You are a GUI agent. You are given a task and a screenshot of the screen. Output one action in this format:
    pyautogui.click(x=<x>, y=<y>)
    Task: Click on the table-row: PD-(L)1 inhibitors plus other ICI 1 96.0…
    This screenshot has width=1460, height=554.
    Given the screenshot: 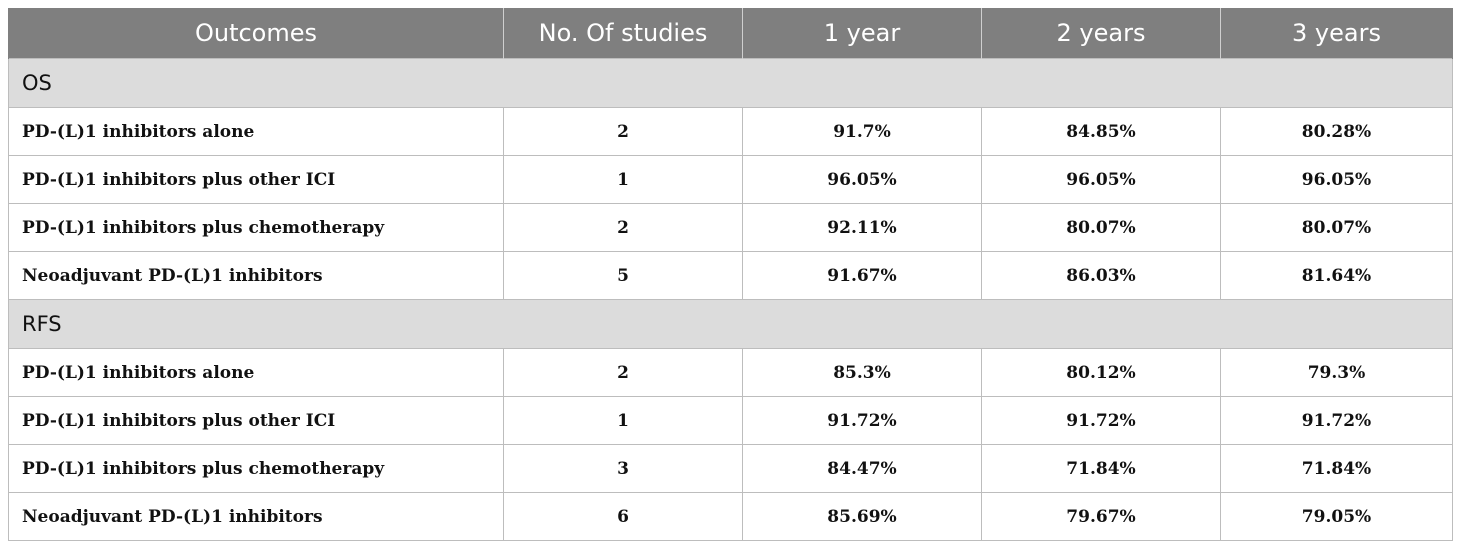 What is the action you would take?
    pyautogui.click(x=730, y=179)
    